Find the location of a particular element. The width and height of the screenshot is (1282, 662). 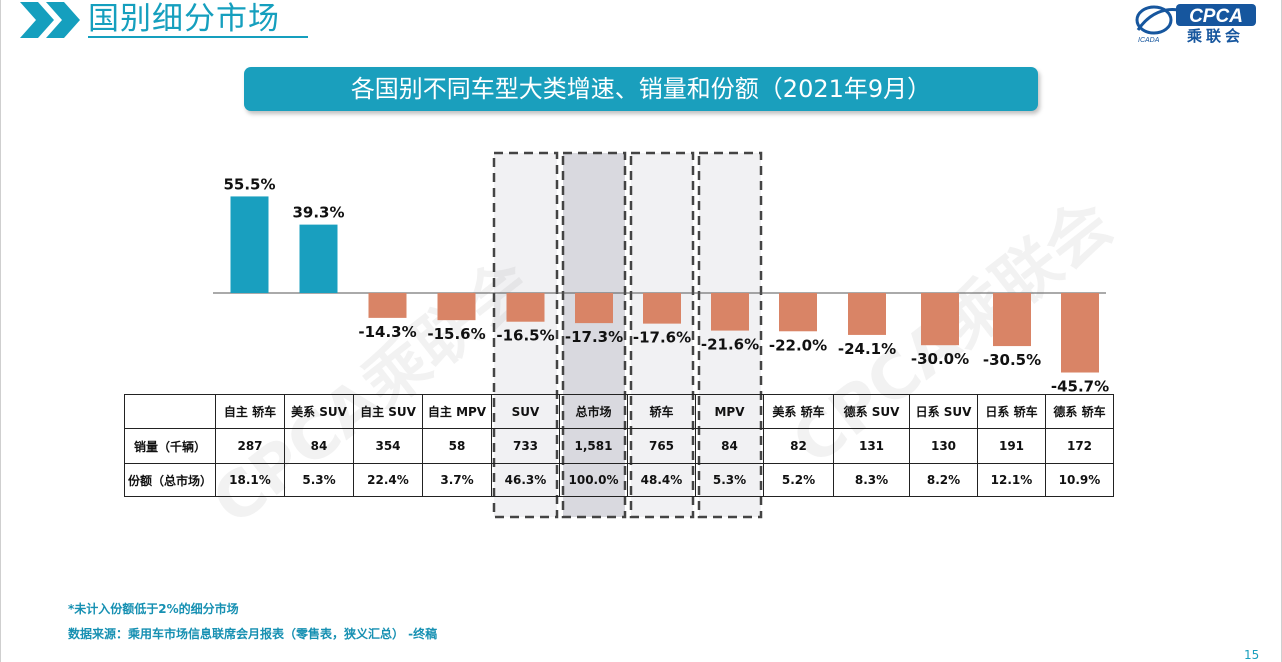

cpca-logo: CPCA ICADA is located at coordinates (1195, 24).